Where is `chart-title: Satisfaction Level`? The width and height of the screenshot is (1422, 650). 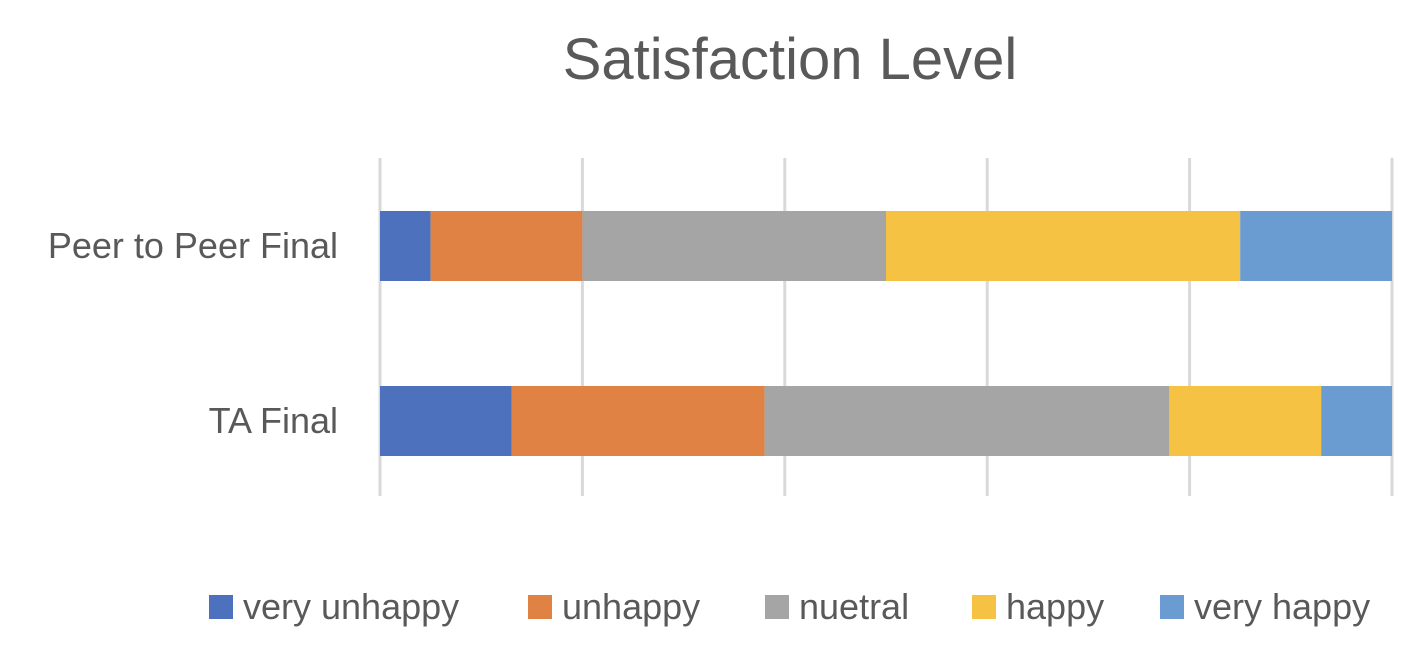
chart-title: Satisfaction Level is located at coordinates (790, 59).